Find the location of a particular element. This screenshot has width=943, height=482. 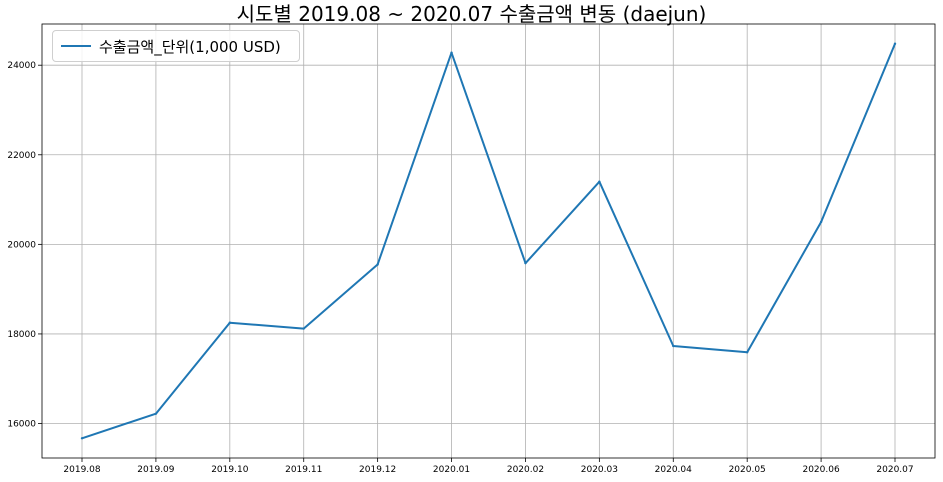

x-tick-label: 2020.03 is located at coordinates (599, 470).